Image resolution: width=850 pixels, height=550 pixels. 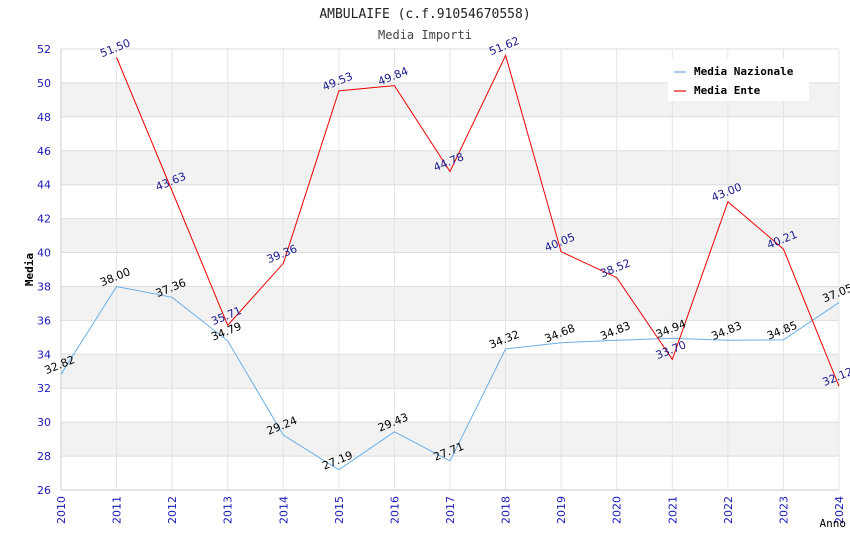 What do you see at coordinates (394, 510) in the screenshot?
I see `x-tick-label: 2016` at bounding box center [394, 510].